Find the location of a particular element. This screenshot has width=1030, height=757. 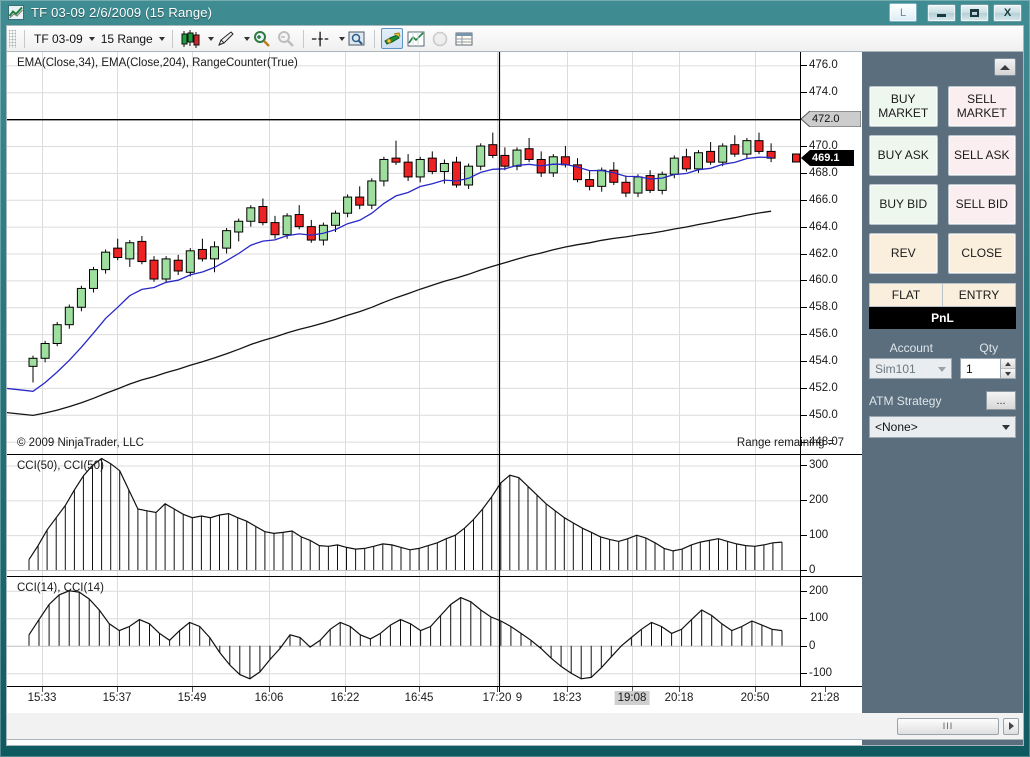

interval-selector: 15 Range is located at coordinates (132, 39).